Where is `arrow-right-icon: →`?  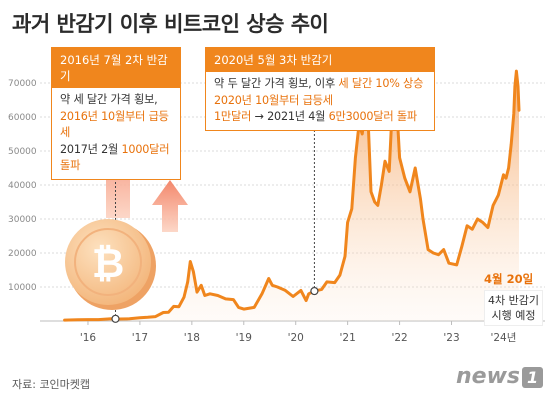
arrow-right-icon: → is located at coordinates (259, 116).